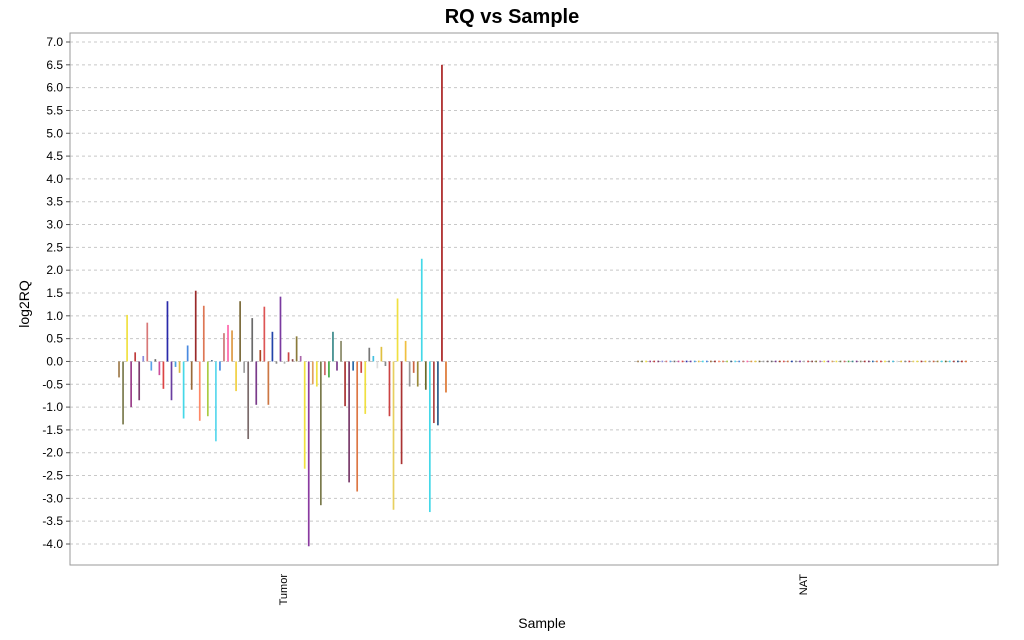  I want to click on y-tick-label: 1.0, so click(54, 316).